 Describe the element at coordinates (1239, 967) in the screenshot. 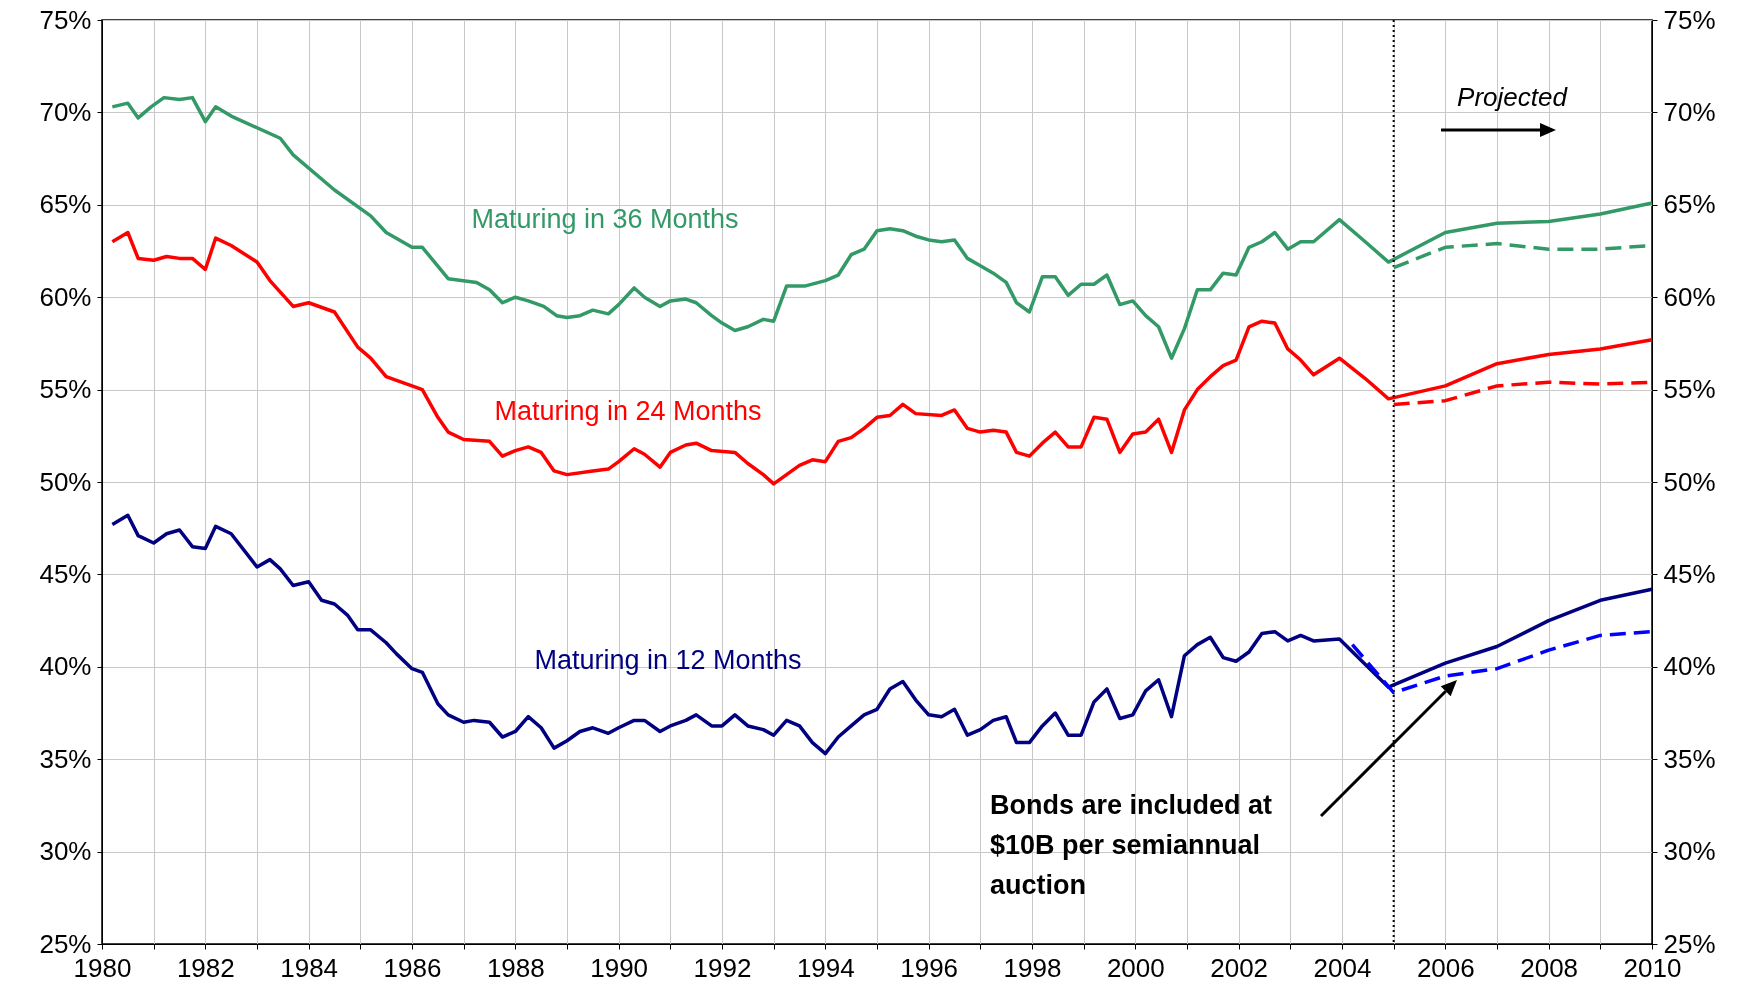

I see `x-tick-label: 2002` at that location.